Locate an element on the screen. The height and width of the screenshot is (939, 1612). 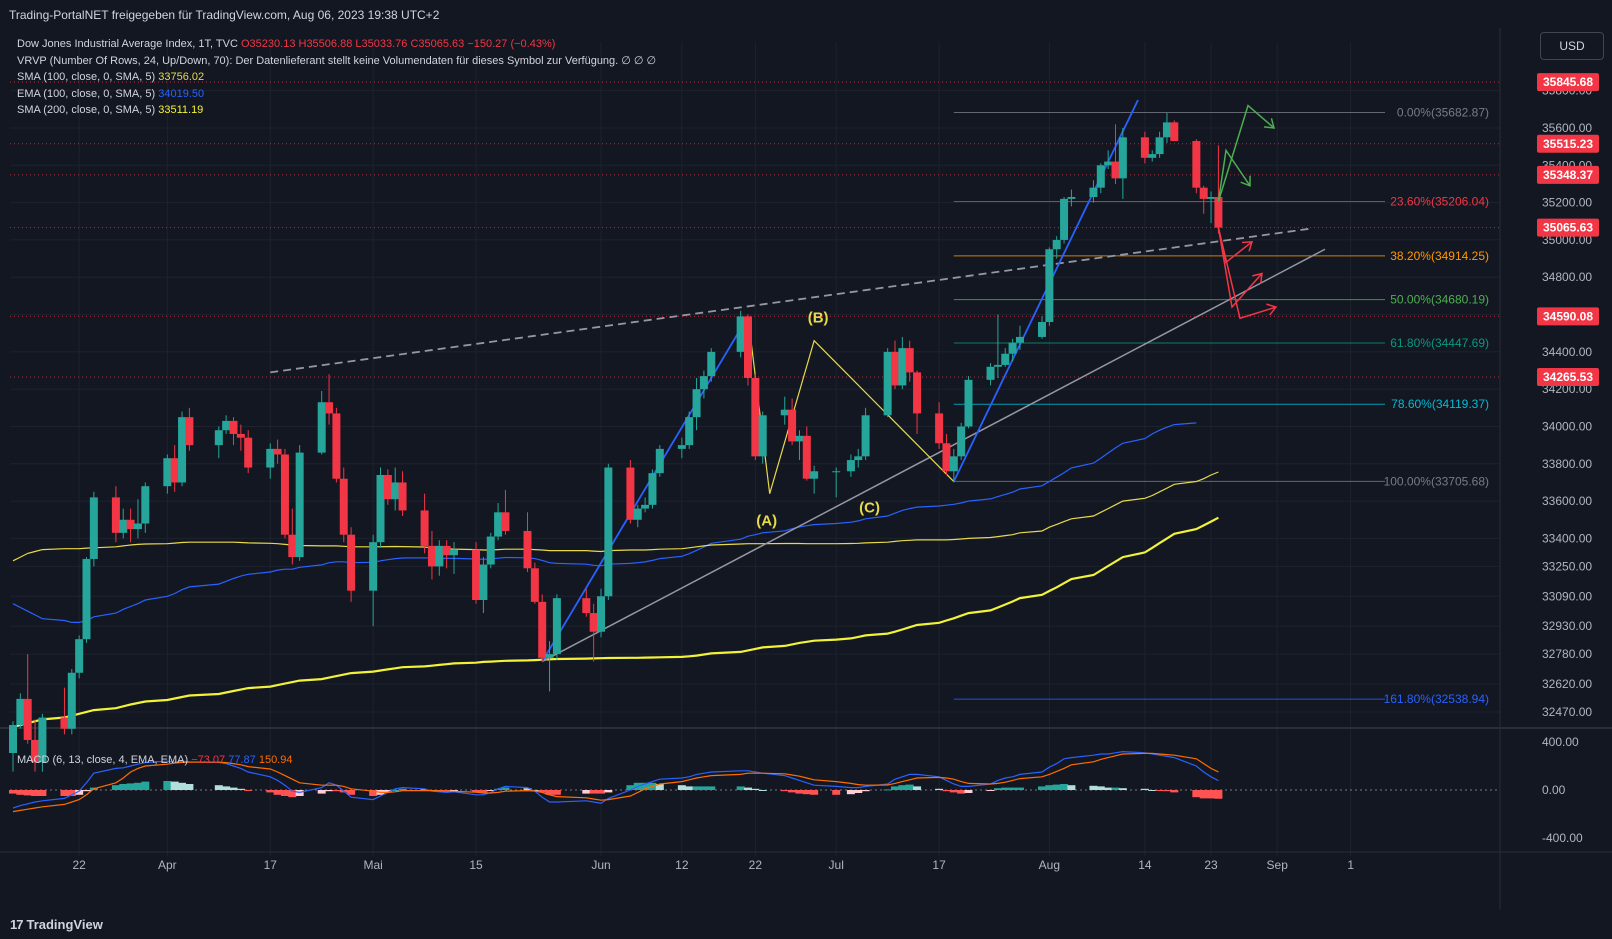
currency-button: USD is located at coordinates (1572, 46).